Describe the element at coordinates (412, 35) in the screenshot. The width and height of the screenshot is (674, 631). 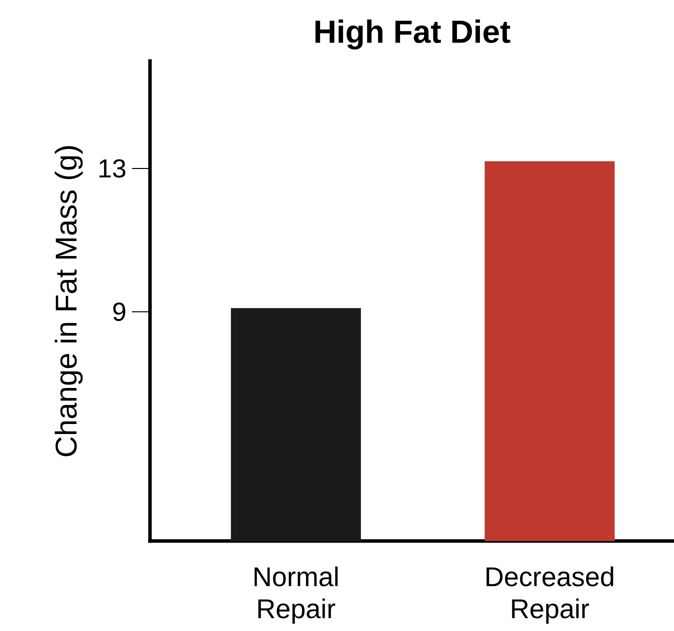
I see `chart-title: High Fat Diet` at that location.